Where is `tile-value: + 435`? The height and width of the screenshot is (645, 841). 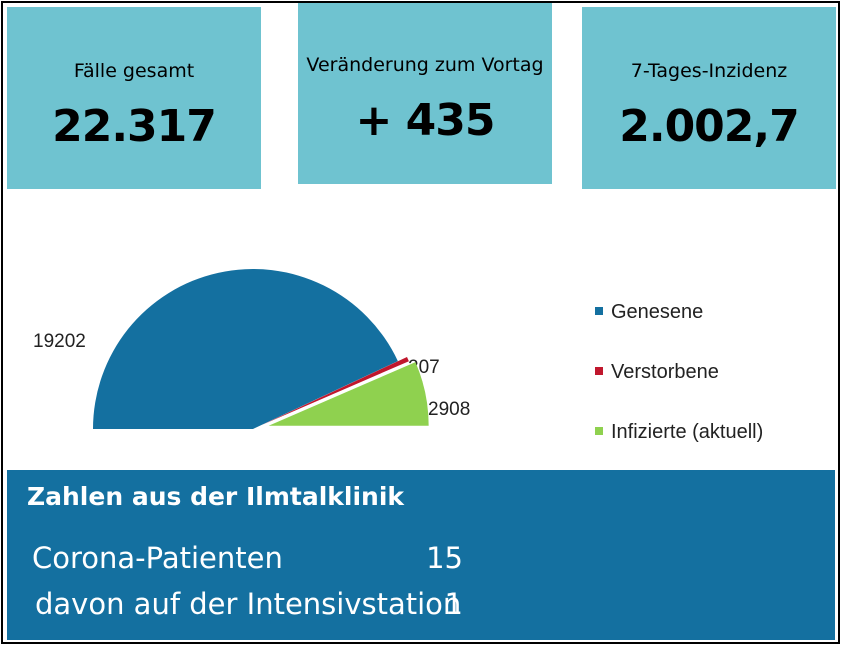 tile-value: + 435 is located at coordinates (425, 120).